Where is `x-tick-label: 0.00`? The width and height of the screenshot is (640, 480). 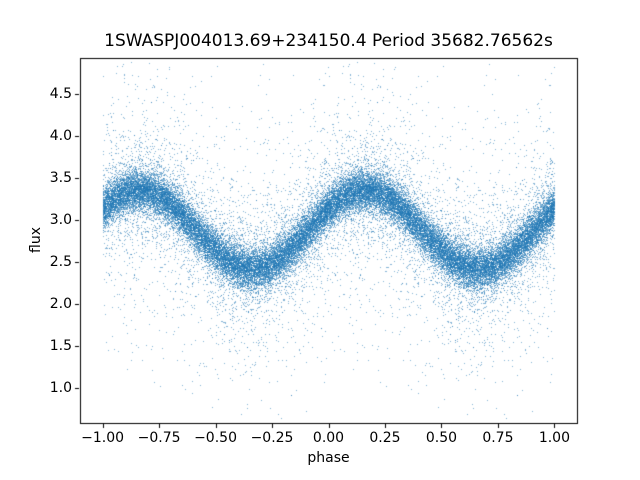
x-tick-label: 0.00 is located at coordinates (328, 438).